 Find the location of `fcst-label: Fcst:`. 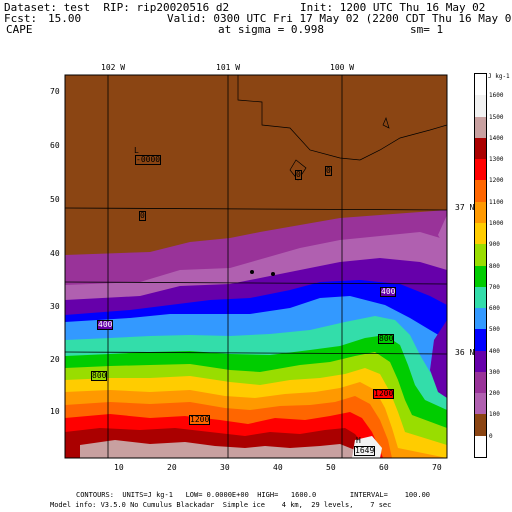

fcst-label: Fcst: is located at coordinates (21, 18).